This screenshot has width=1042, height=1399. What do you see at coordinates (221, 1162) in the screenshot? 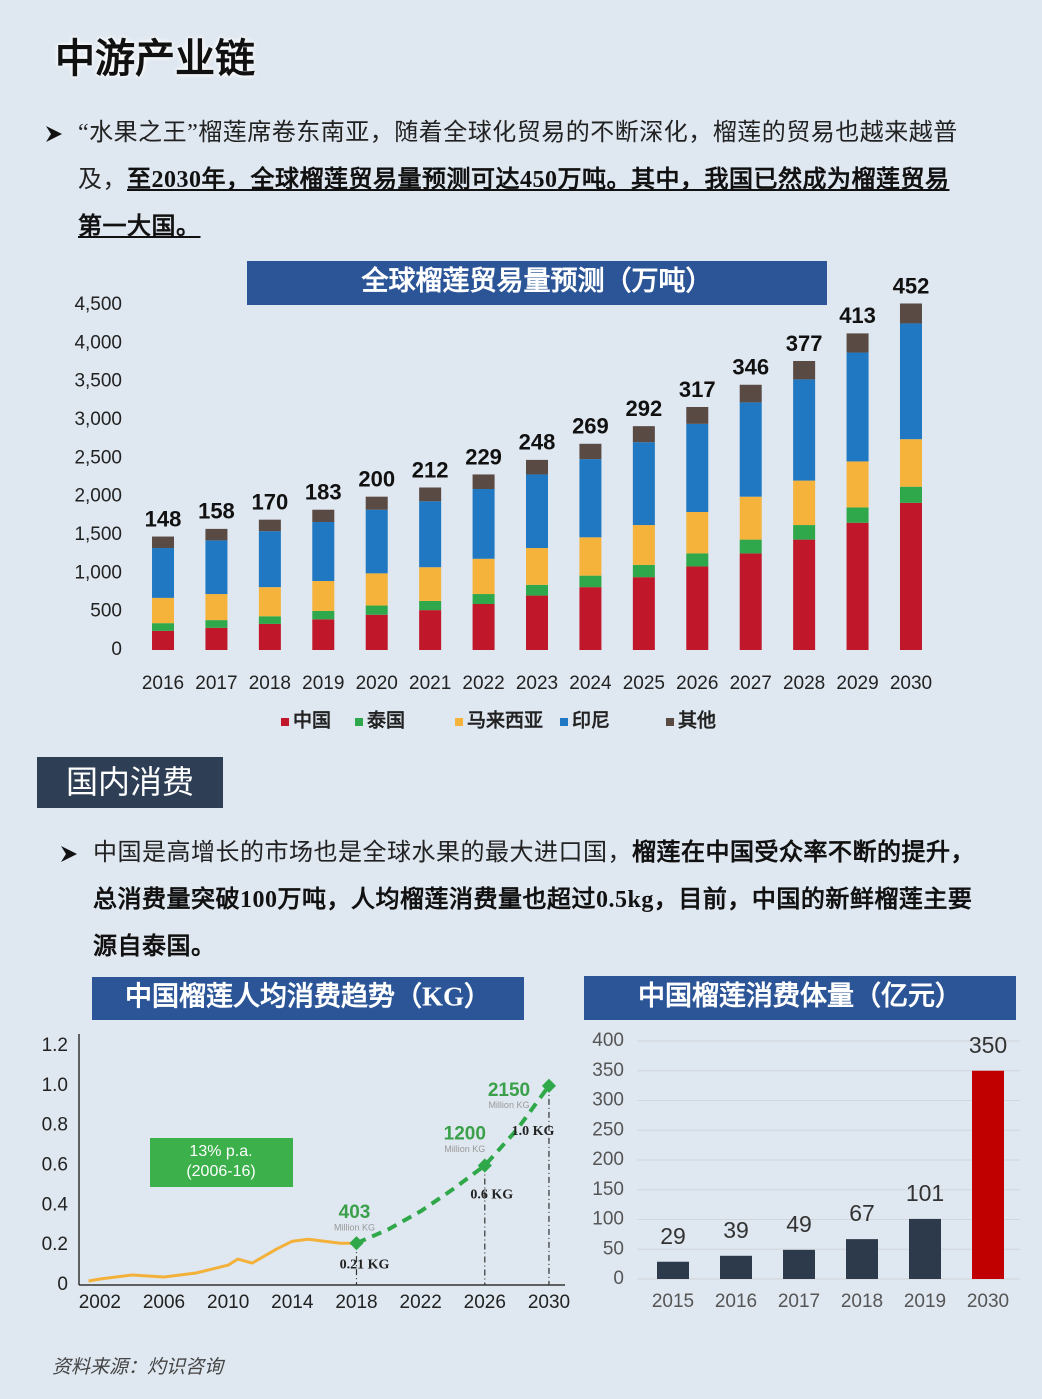
I see `callout-box` at bounding box center [221, 1162].